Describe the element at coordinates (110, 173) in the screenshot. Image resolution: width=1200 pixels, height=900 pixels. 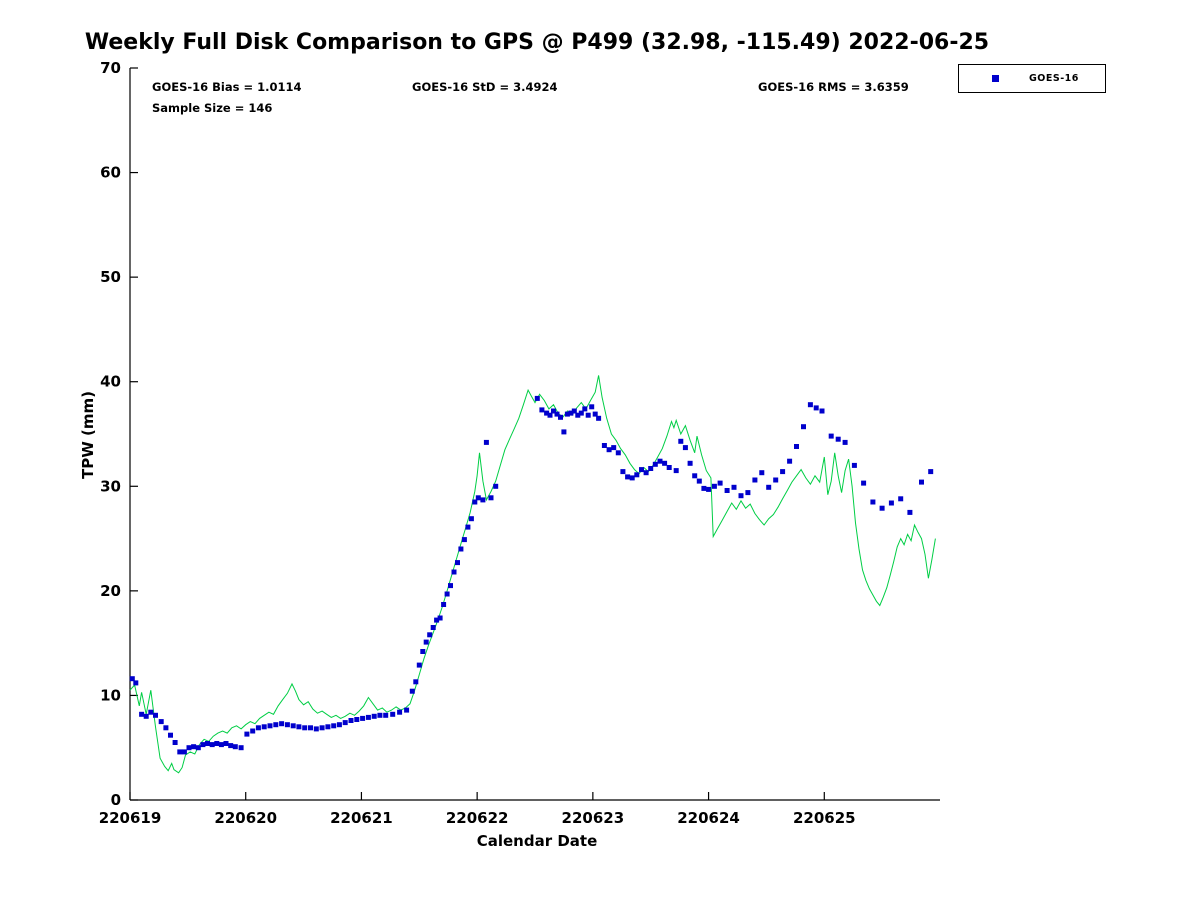
I see `svg-text: 60` at that location.